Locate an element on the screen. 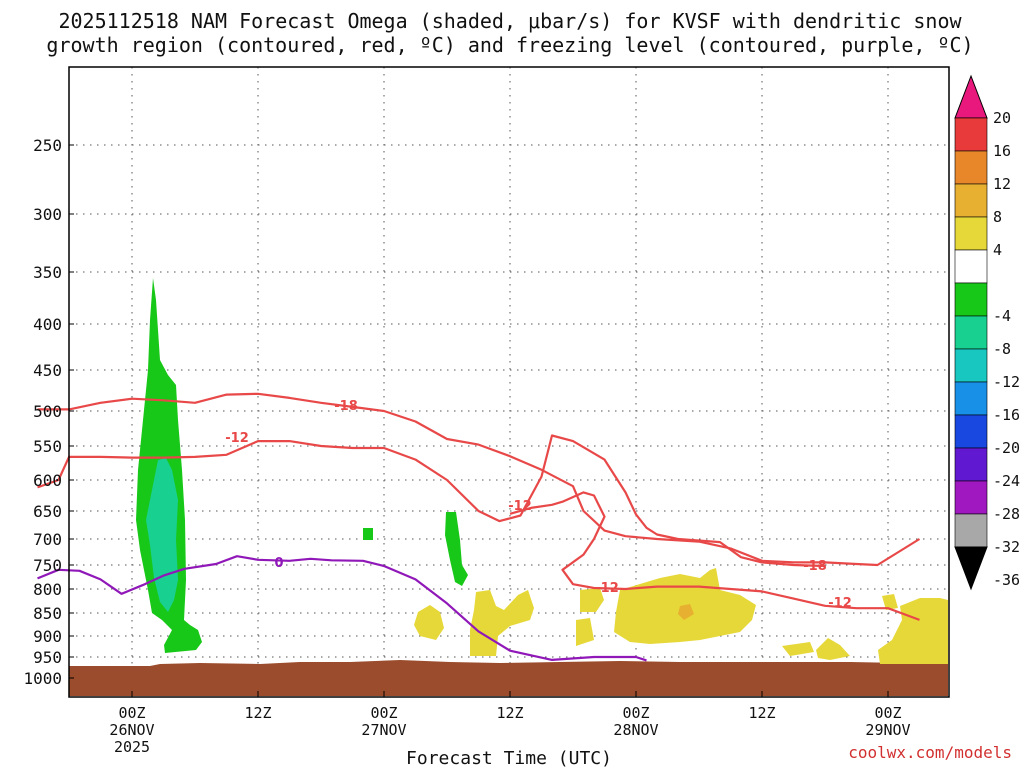 This screenshot has width=1024, height=768. contour-label-dgz-18a: -18 is located at coordinates (346, 406).